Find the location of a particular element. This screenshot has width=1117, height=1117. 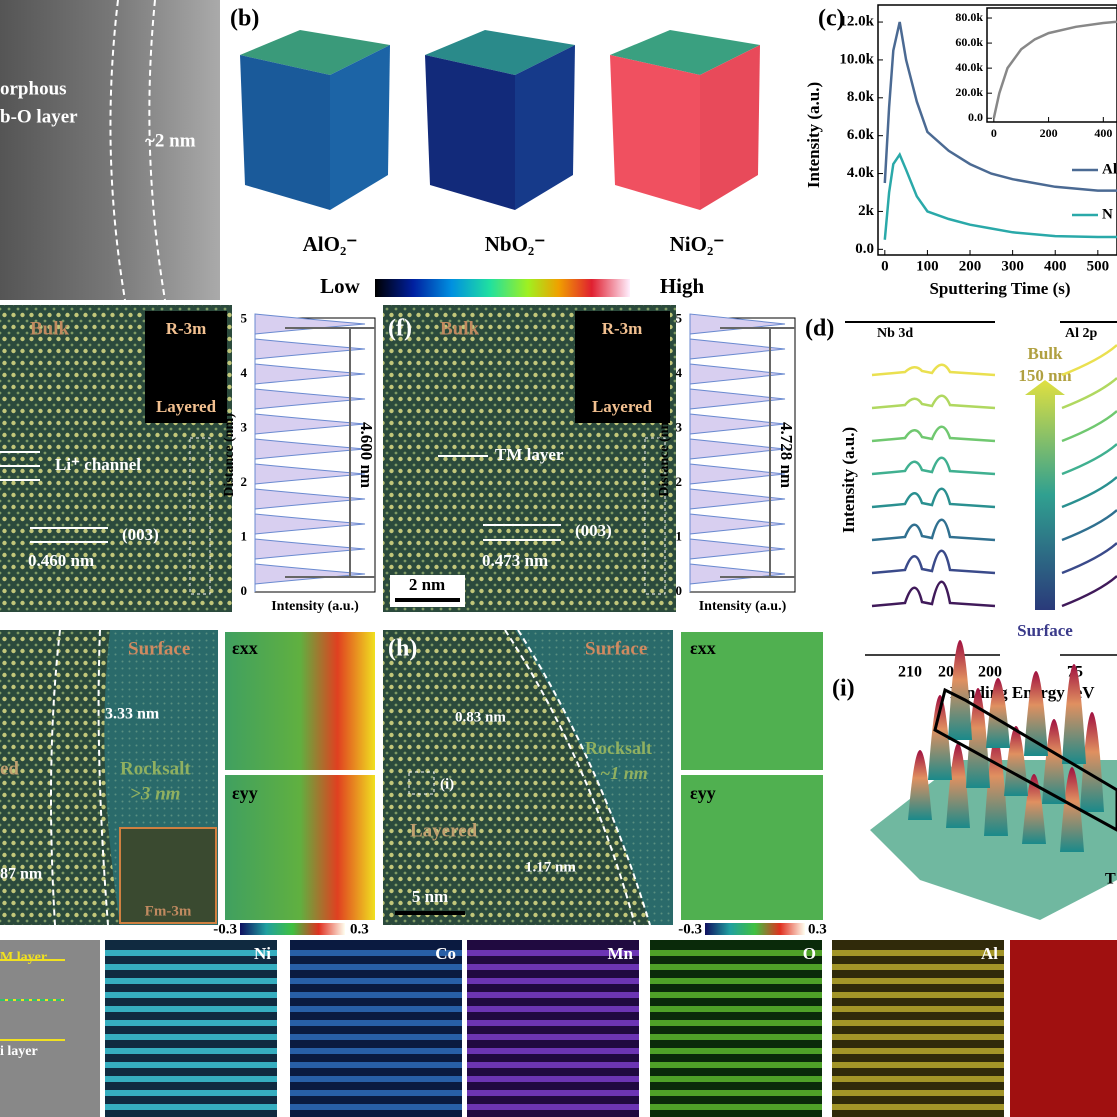

legend-label: Al is located at coordinates (1109, 169).